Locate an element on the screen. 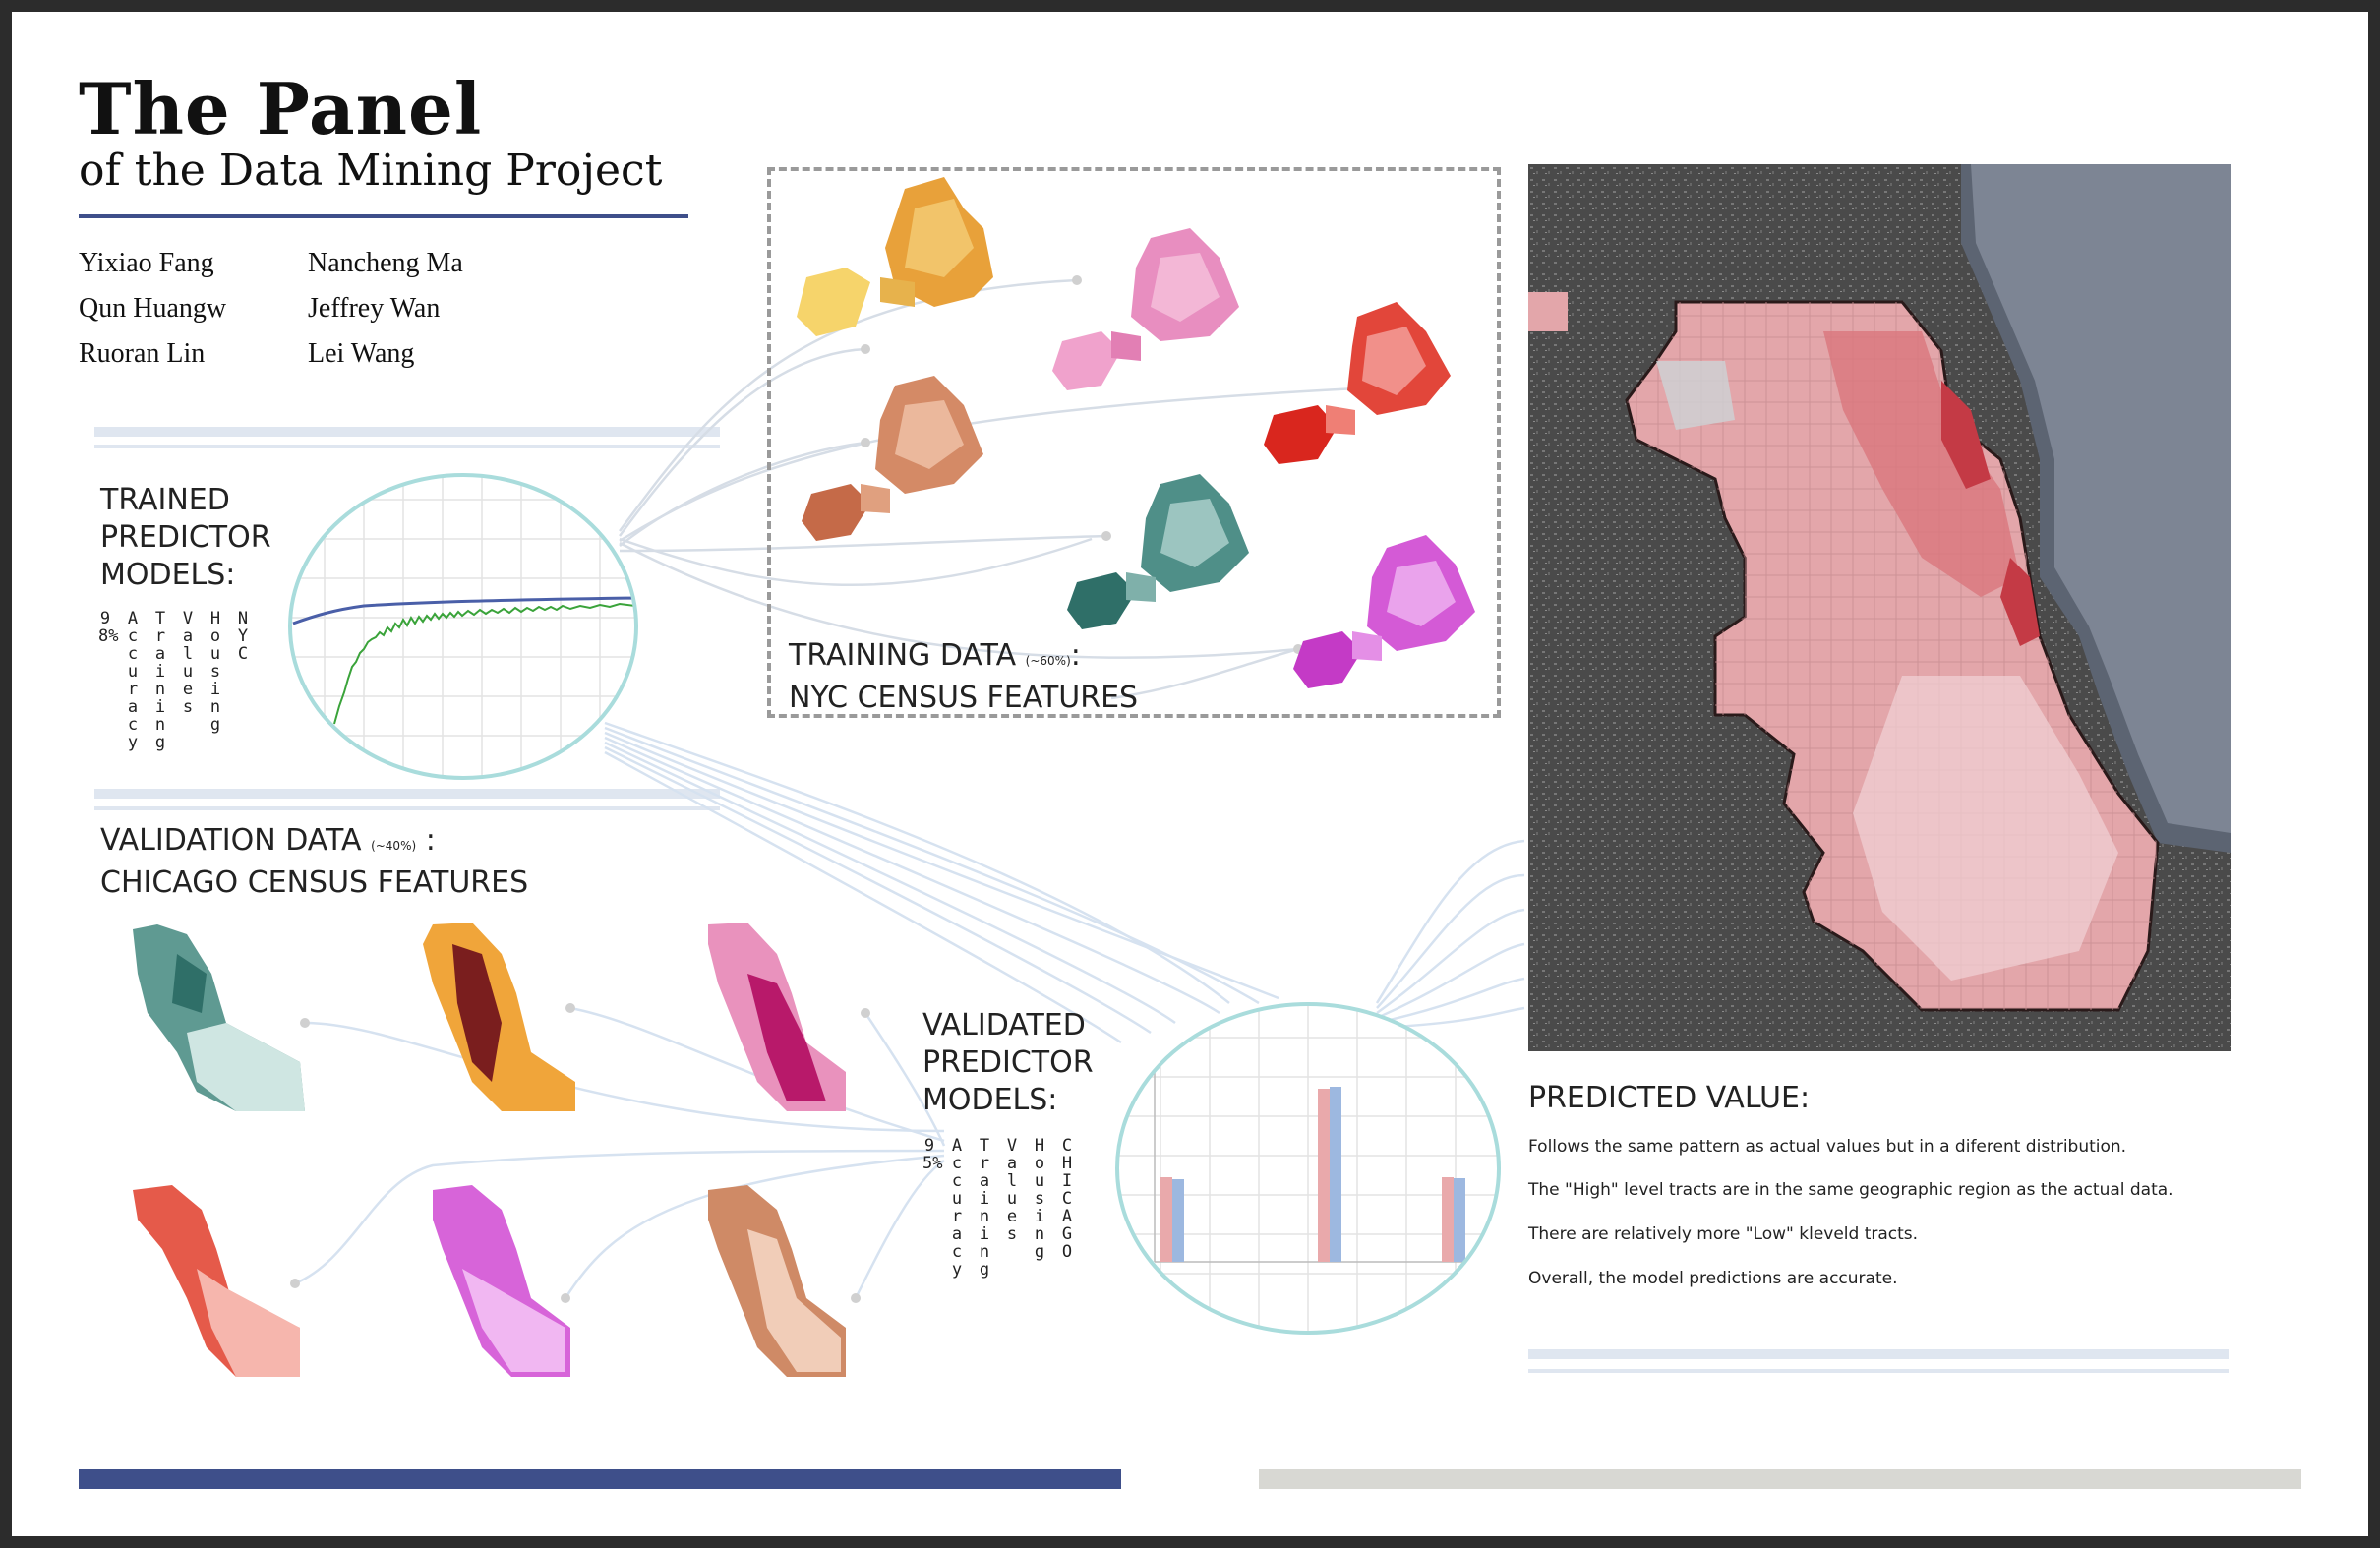  chicago-map-orange is located at coordinates (499, 1017).